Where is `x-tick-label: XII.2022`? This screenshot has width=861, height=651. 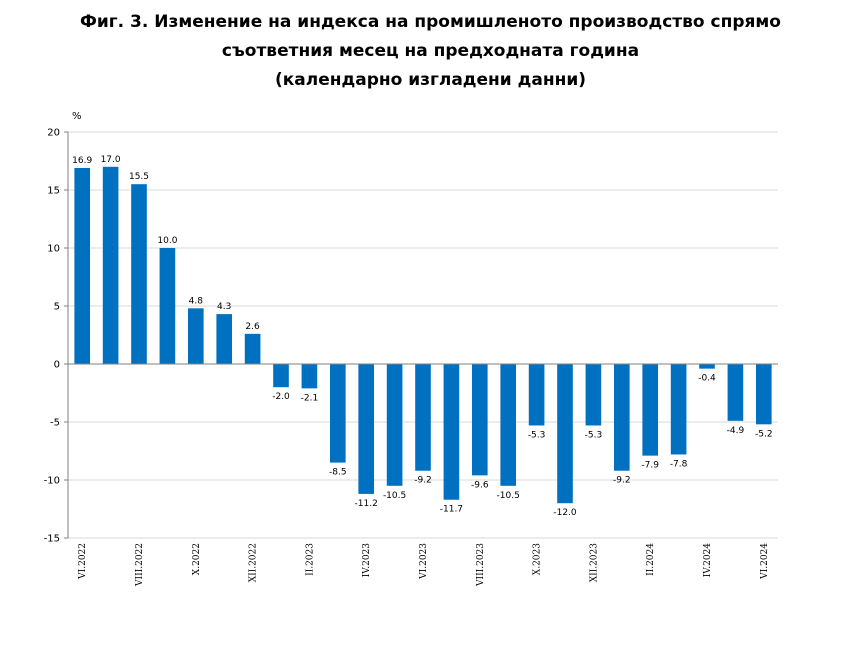 x-tick-label: XII.2022 is located at coordinates (254, 562).